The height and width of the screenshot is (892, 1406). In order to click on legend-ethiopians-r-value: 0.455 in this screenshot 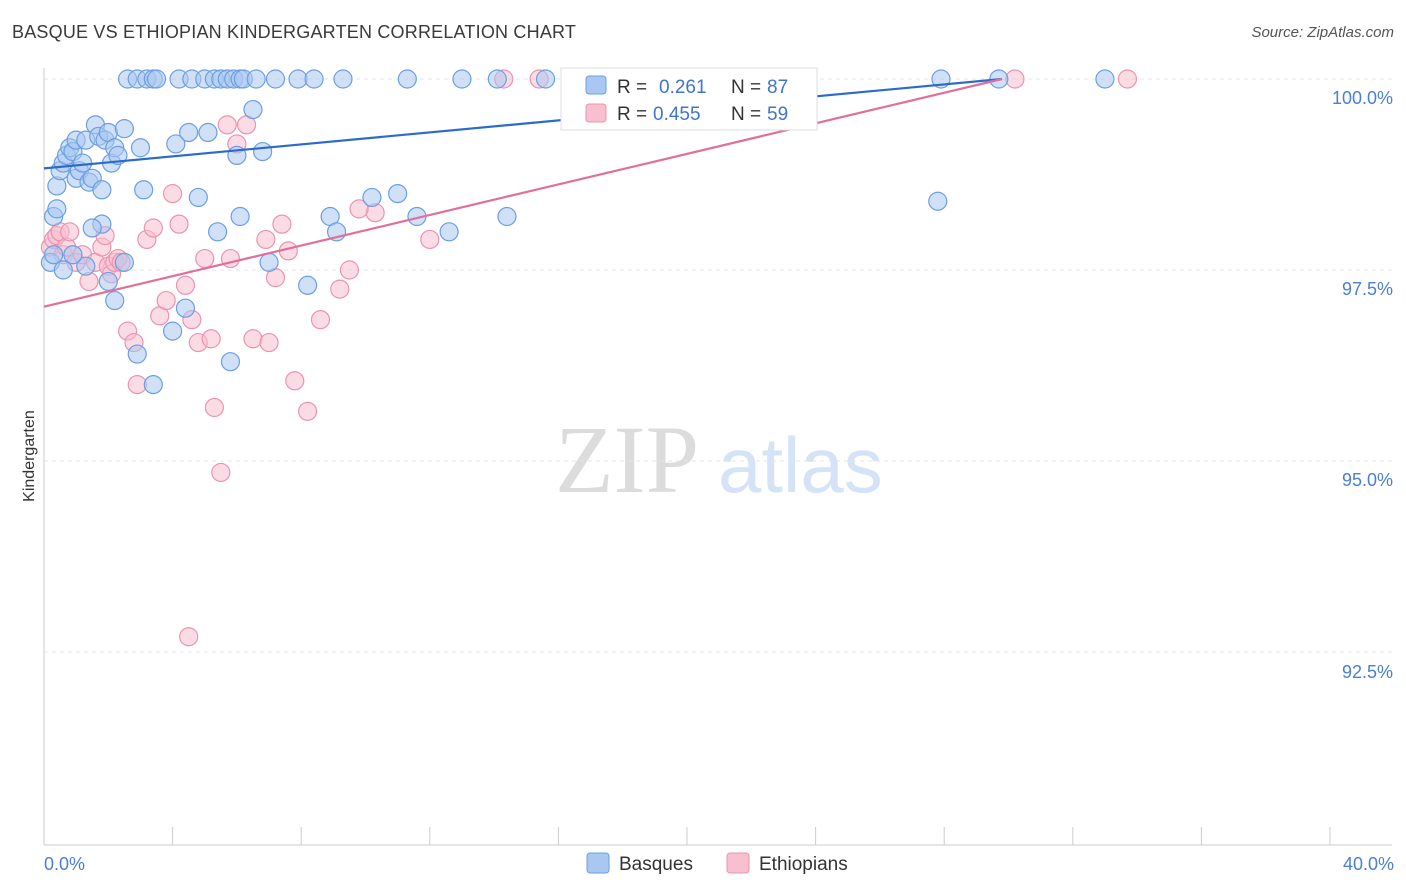, I will do `click(677, 114)`.